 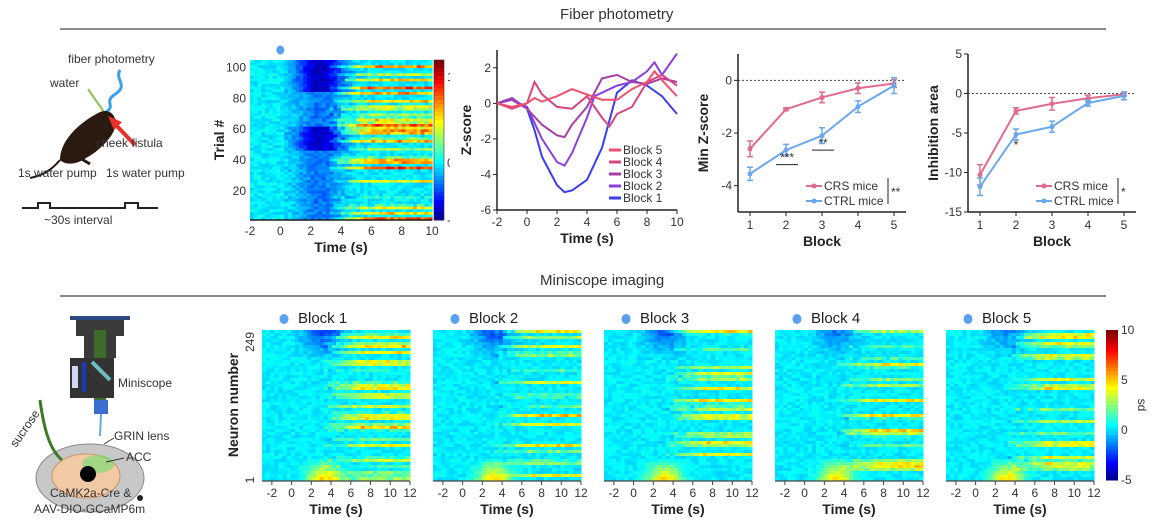 What do you see at coordinates (643, 150) in the screenshot?
I see `legend-label: Block 5` at bounding box center [643, 150].